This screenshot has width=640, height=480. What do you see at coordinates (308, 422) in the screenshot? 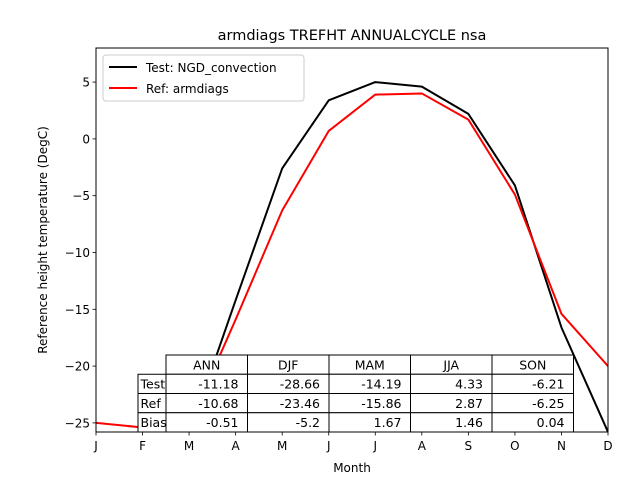
I see `table-cell-value: -5.2` at bounding box center [308, 422].